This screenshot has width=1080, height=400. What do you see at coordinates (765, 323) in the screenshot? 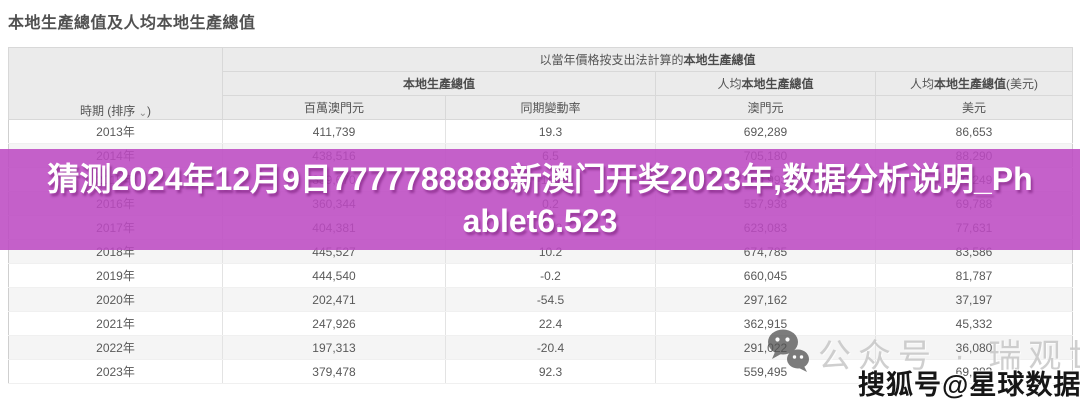
I see `per-capita-mop-cell: 362,915` at bounding box center [765, 323].